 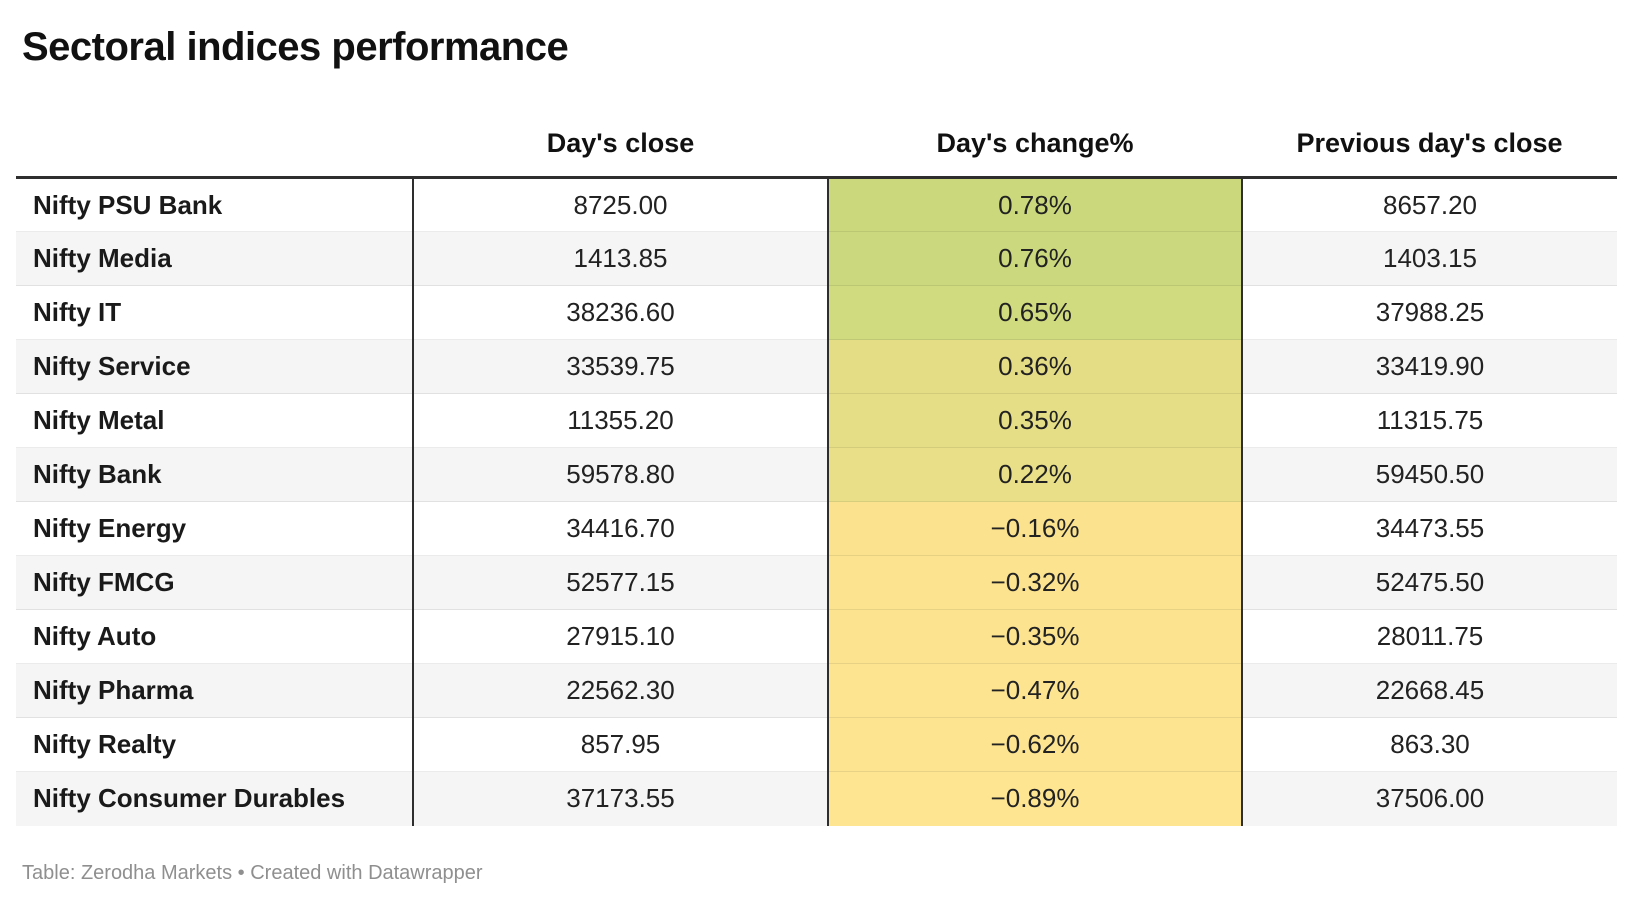 I want to click on index-name-cell: Nifty FMCG, so click(x=215, y=582).